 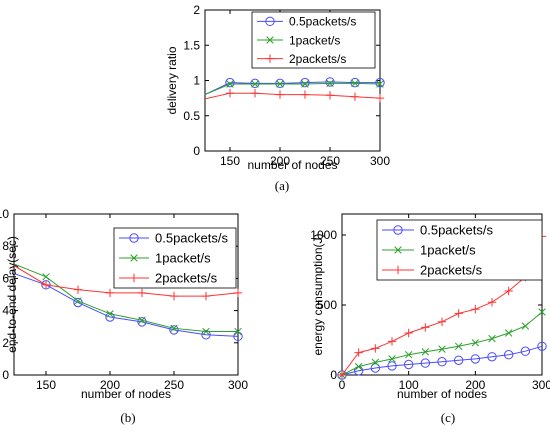 I want to click on y-tick-label: 4, so click(x=5, y=311).